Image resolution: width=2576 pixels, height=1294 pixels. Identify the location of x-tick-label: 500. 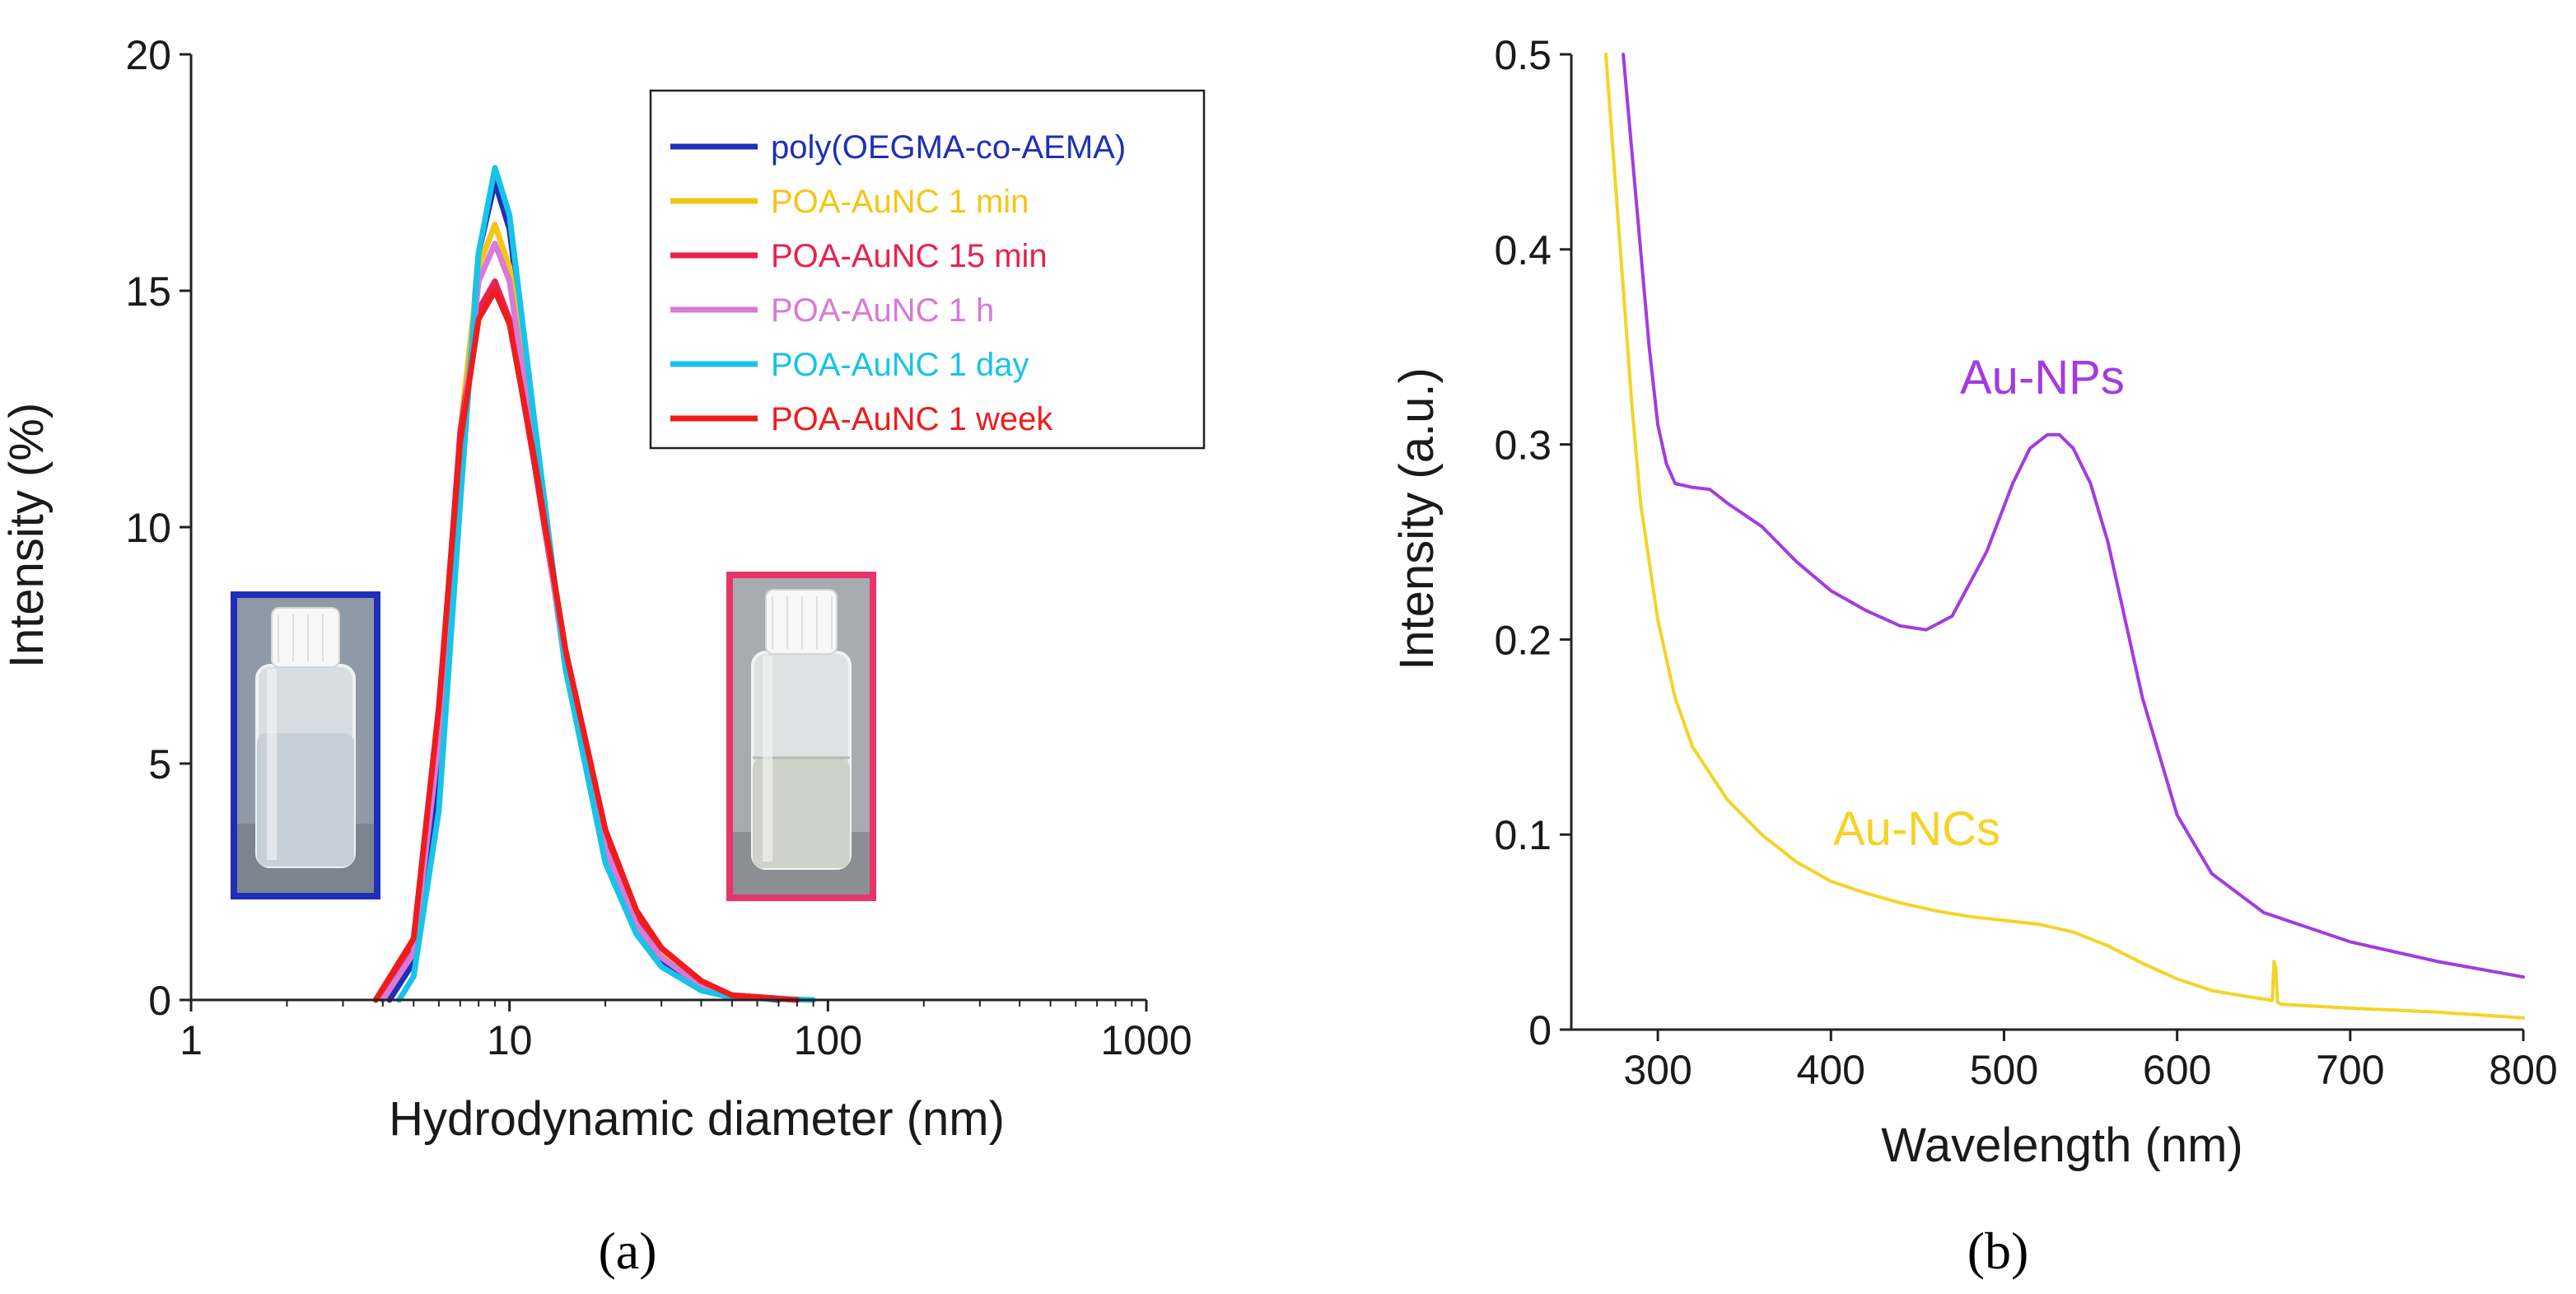
(2004, 1070).